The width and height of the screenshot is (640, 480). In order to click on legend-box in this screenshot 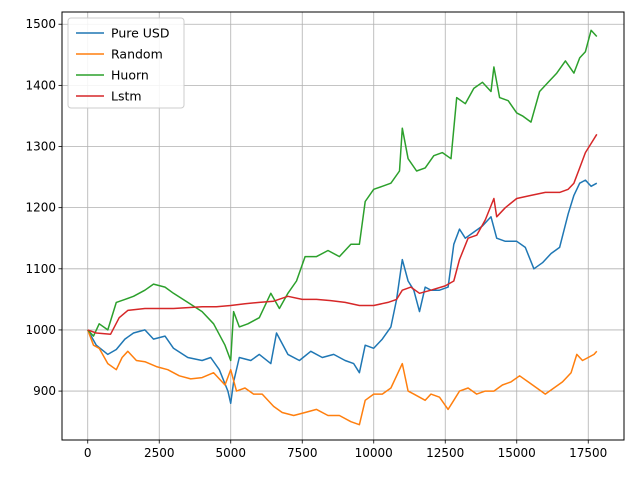, I will do `click(126, 63)`.